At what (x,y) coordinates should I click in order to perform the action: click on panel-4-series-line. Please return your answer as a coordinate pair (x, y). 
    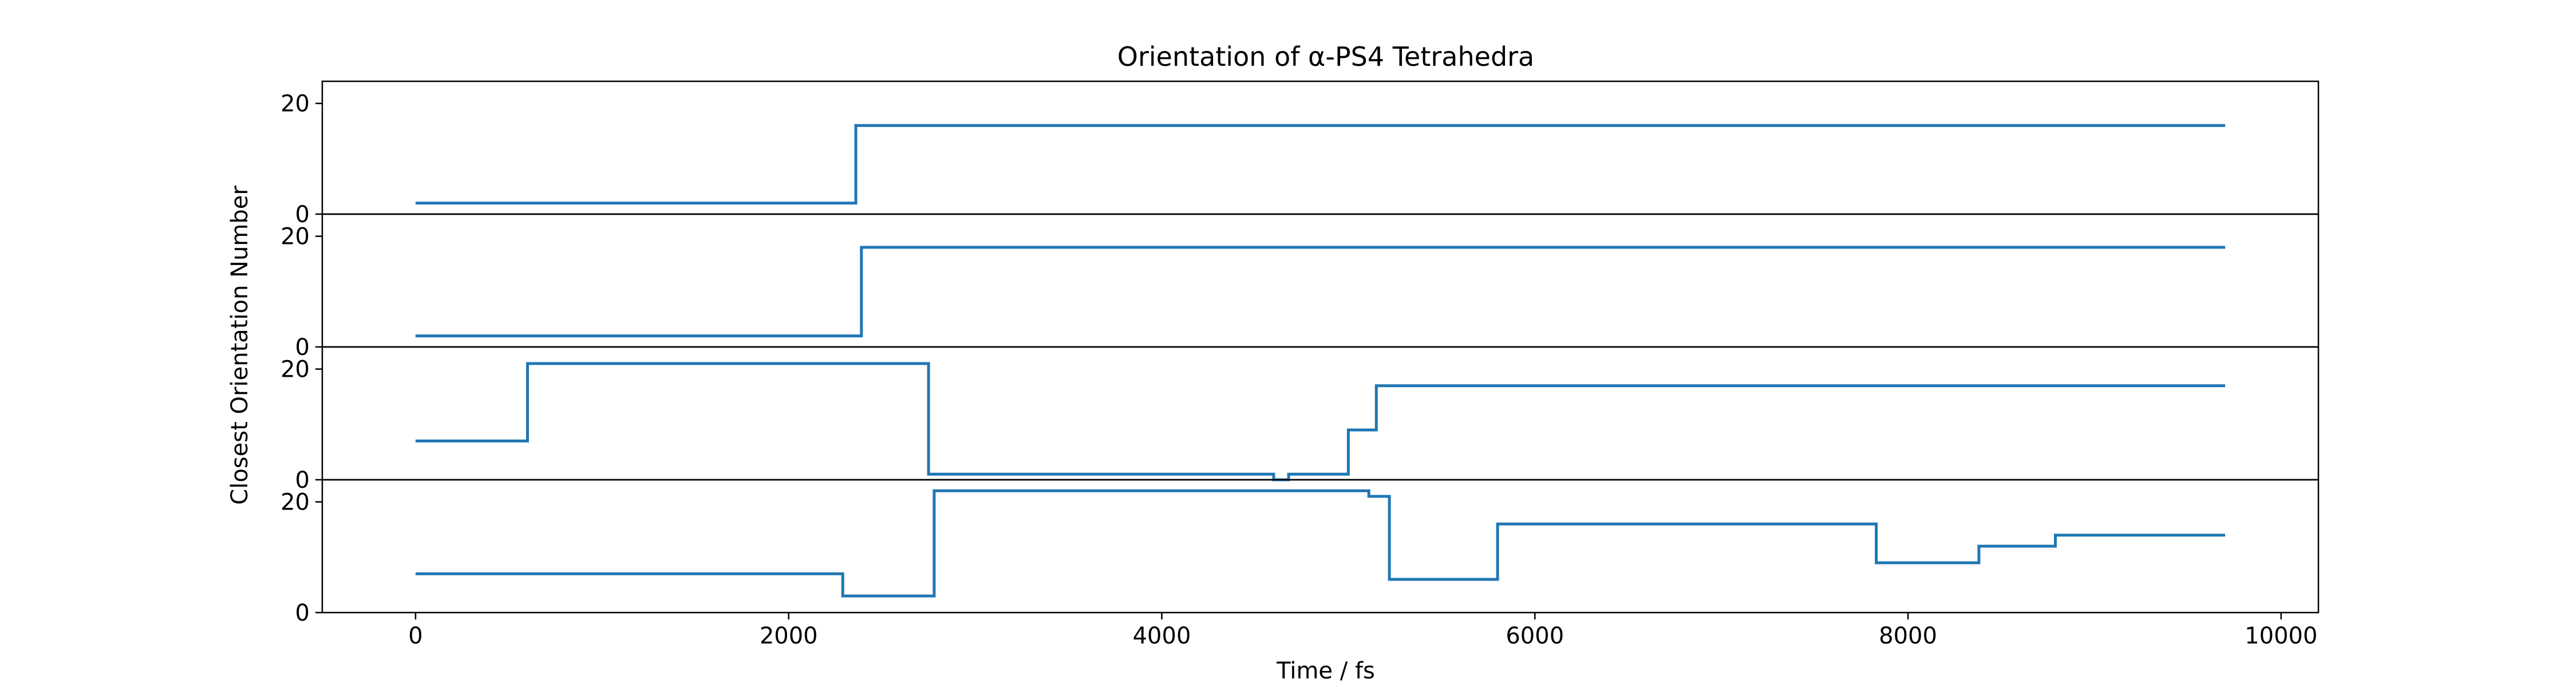
    Looking at the image, I should click on (1320, 543).